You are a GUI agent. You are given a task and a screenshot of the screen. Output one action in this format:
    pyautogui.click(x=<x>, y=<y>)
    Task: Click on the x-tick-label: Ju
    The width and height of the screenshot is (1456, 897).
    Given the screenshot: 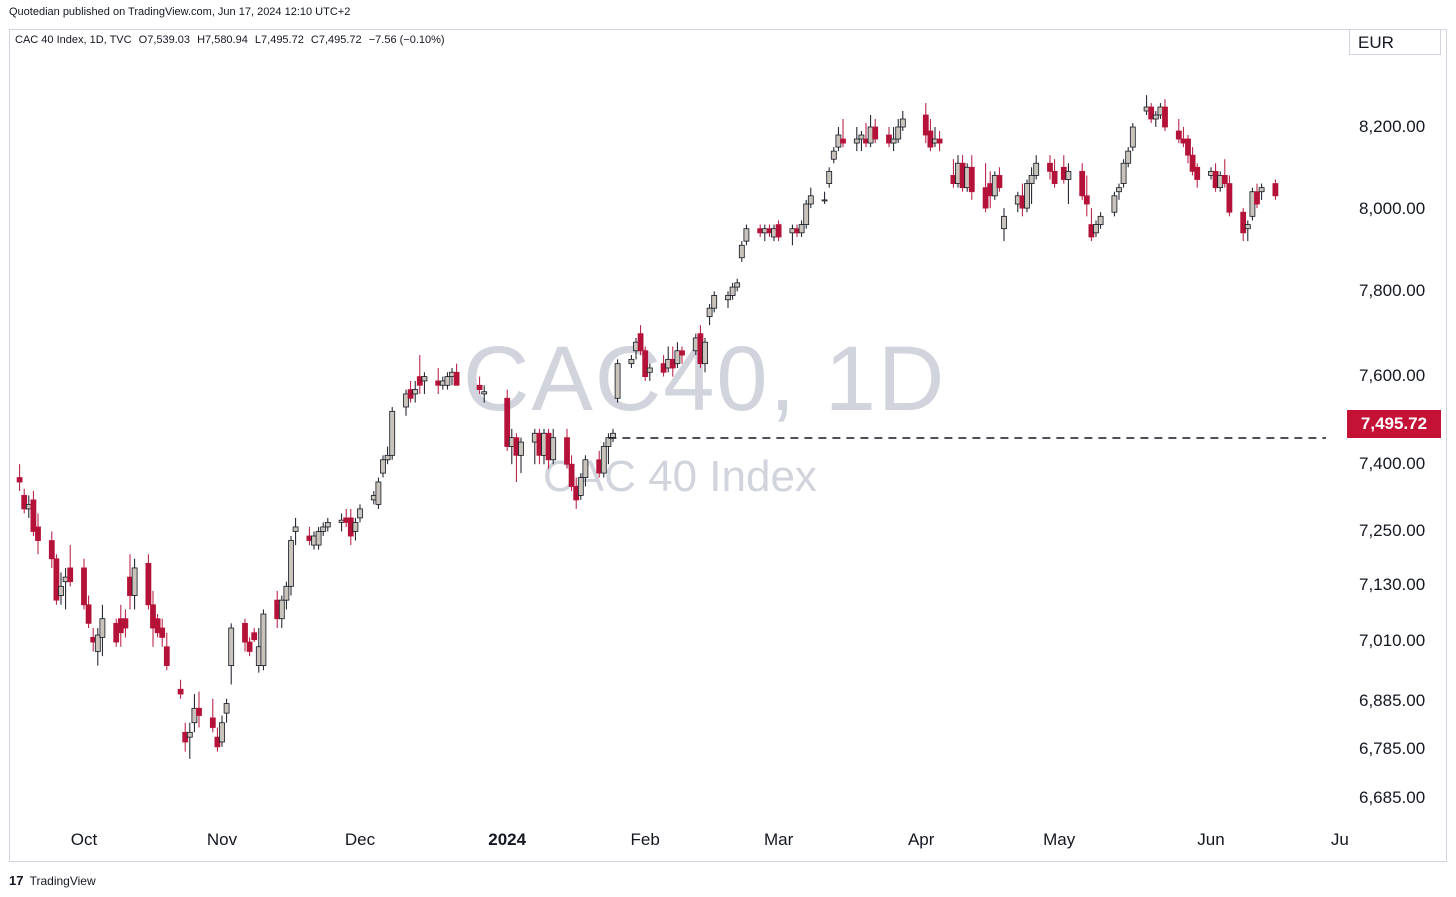 What is the action you would take?
    pyautogui.click(x=1339, y=839)
    